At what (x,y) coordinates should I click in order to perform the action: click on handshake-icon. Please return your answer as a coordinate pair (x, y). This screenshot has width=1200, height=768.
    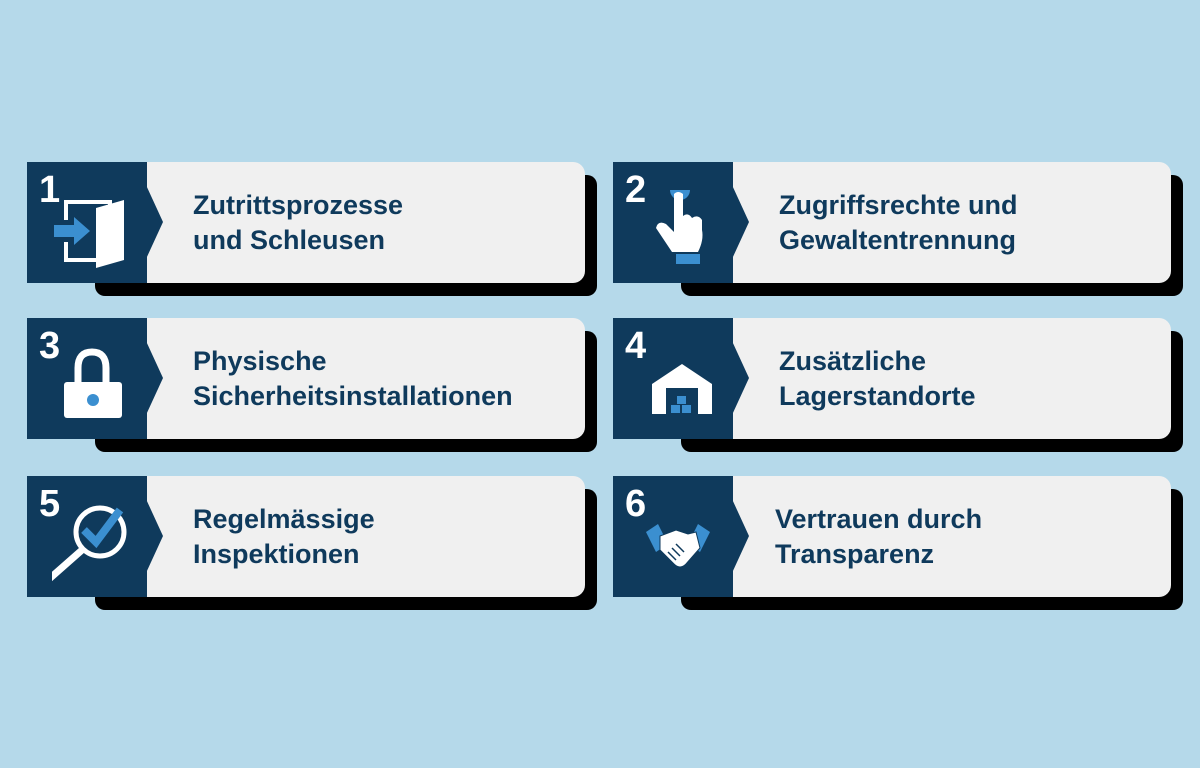
    Looking at the image, I should click on (678, 546).